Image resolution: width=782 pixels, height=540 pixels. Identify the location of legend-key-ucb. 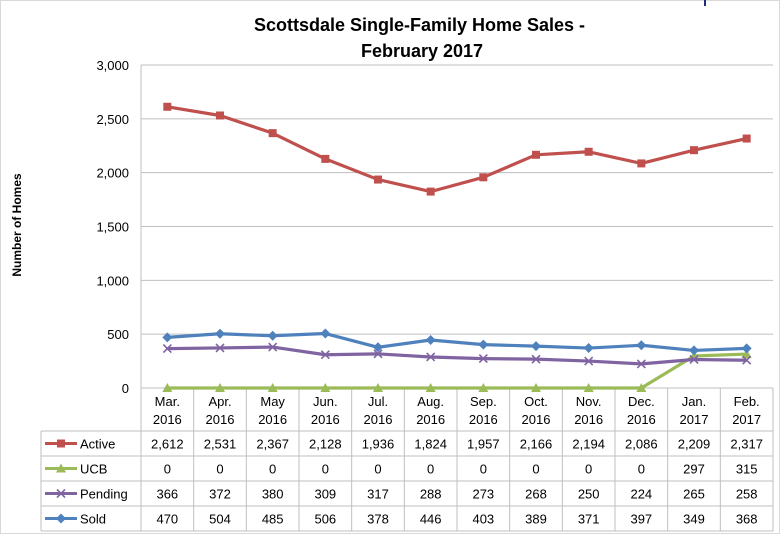
(61, 468).